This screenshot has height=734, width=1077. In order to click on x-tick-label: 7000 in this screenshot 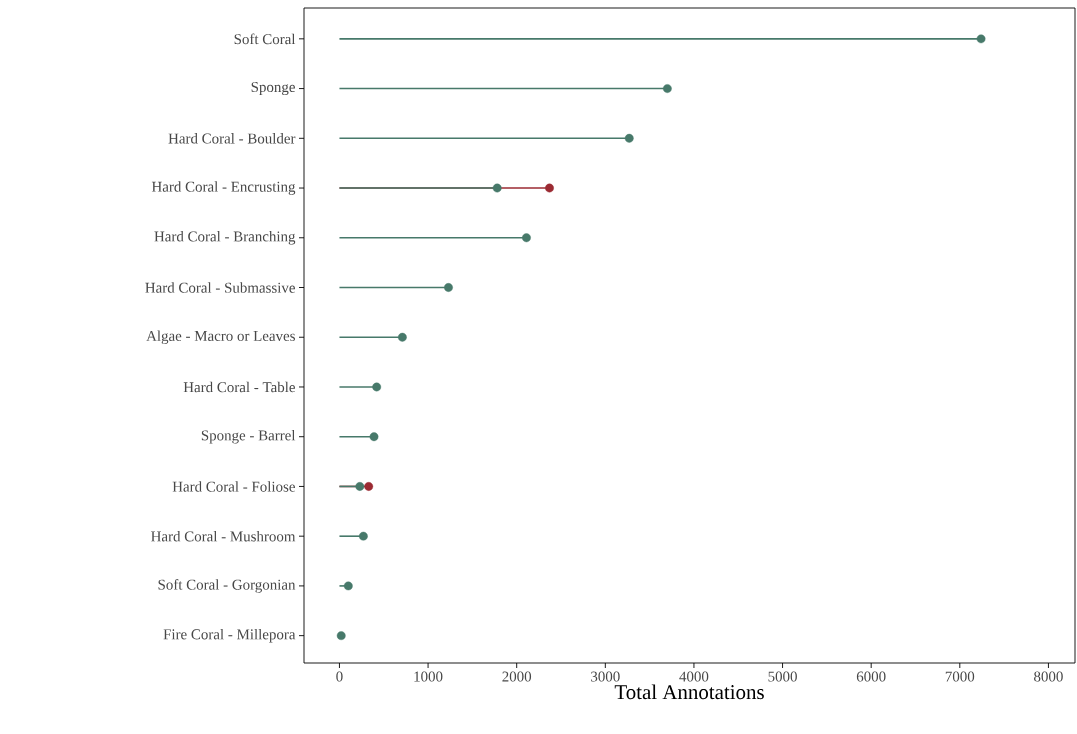, I will do `click(960, 676)`.